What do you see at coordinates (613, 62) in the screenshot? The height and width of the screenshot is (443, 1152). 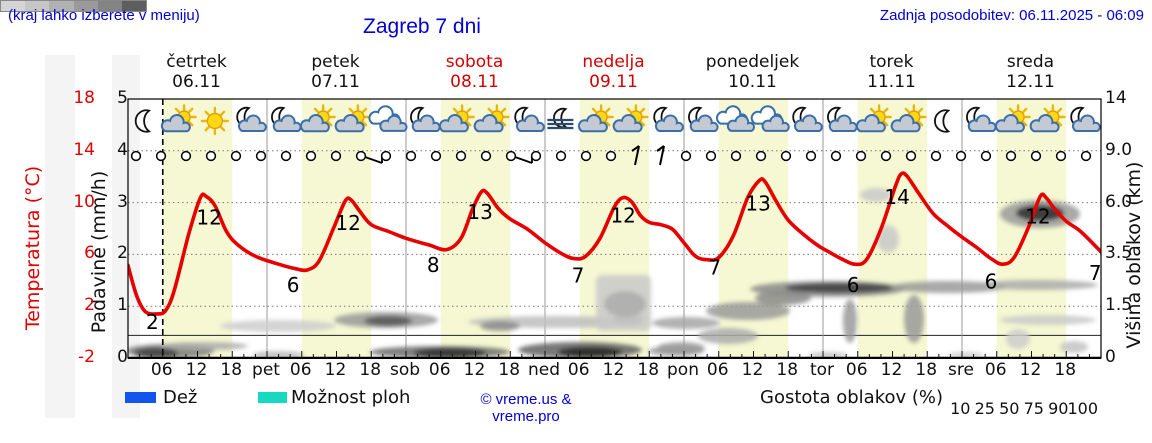 I see `day-name: nedelja` at bounding box center [613, 62].